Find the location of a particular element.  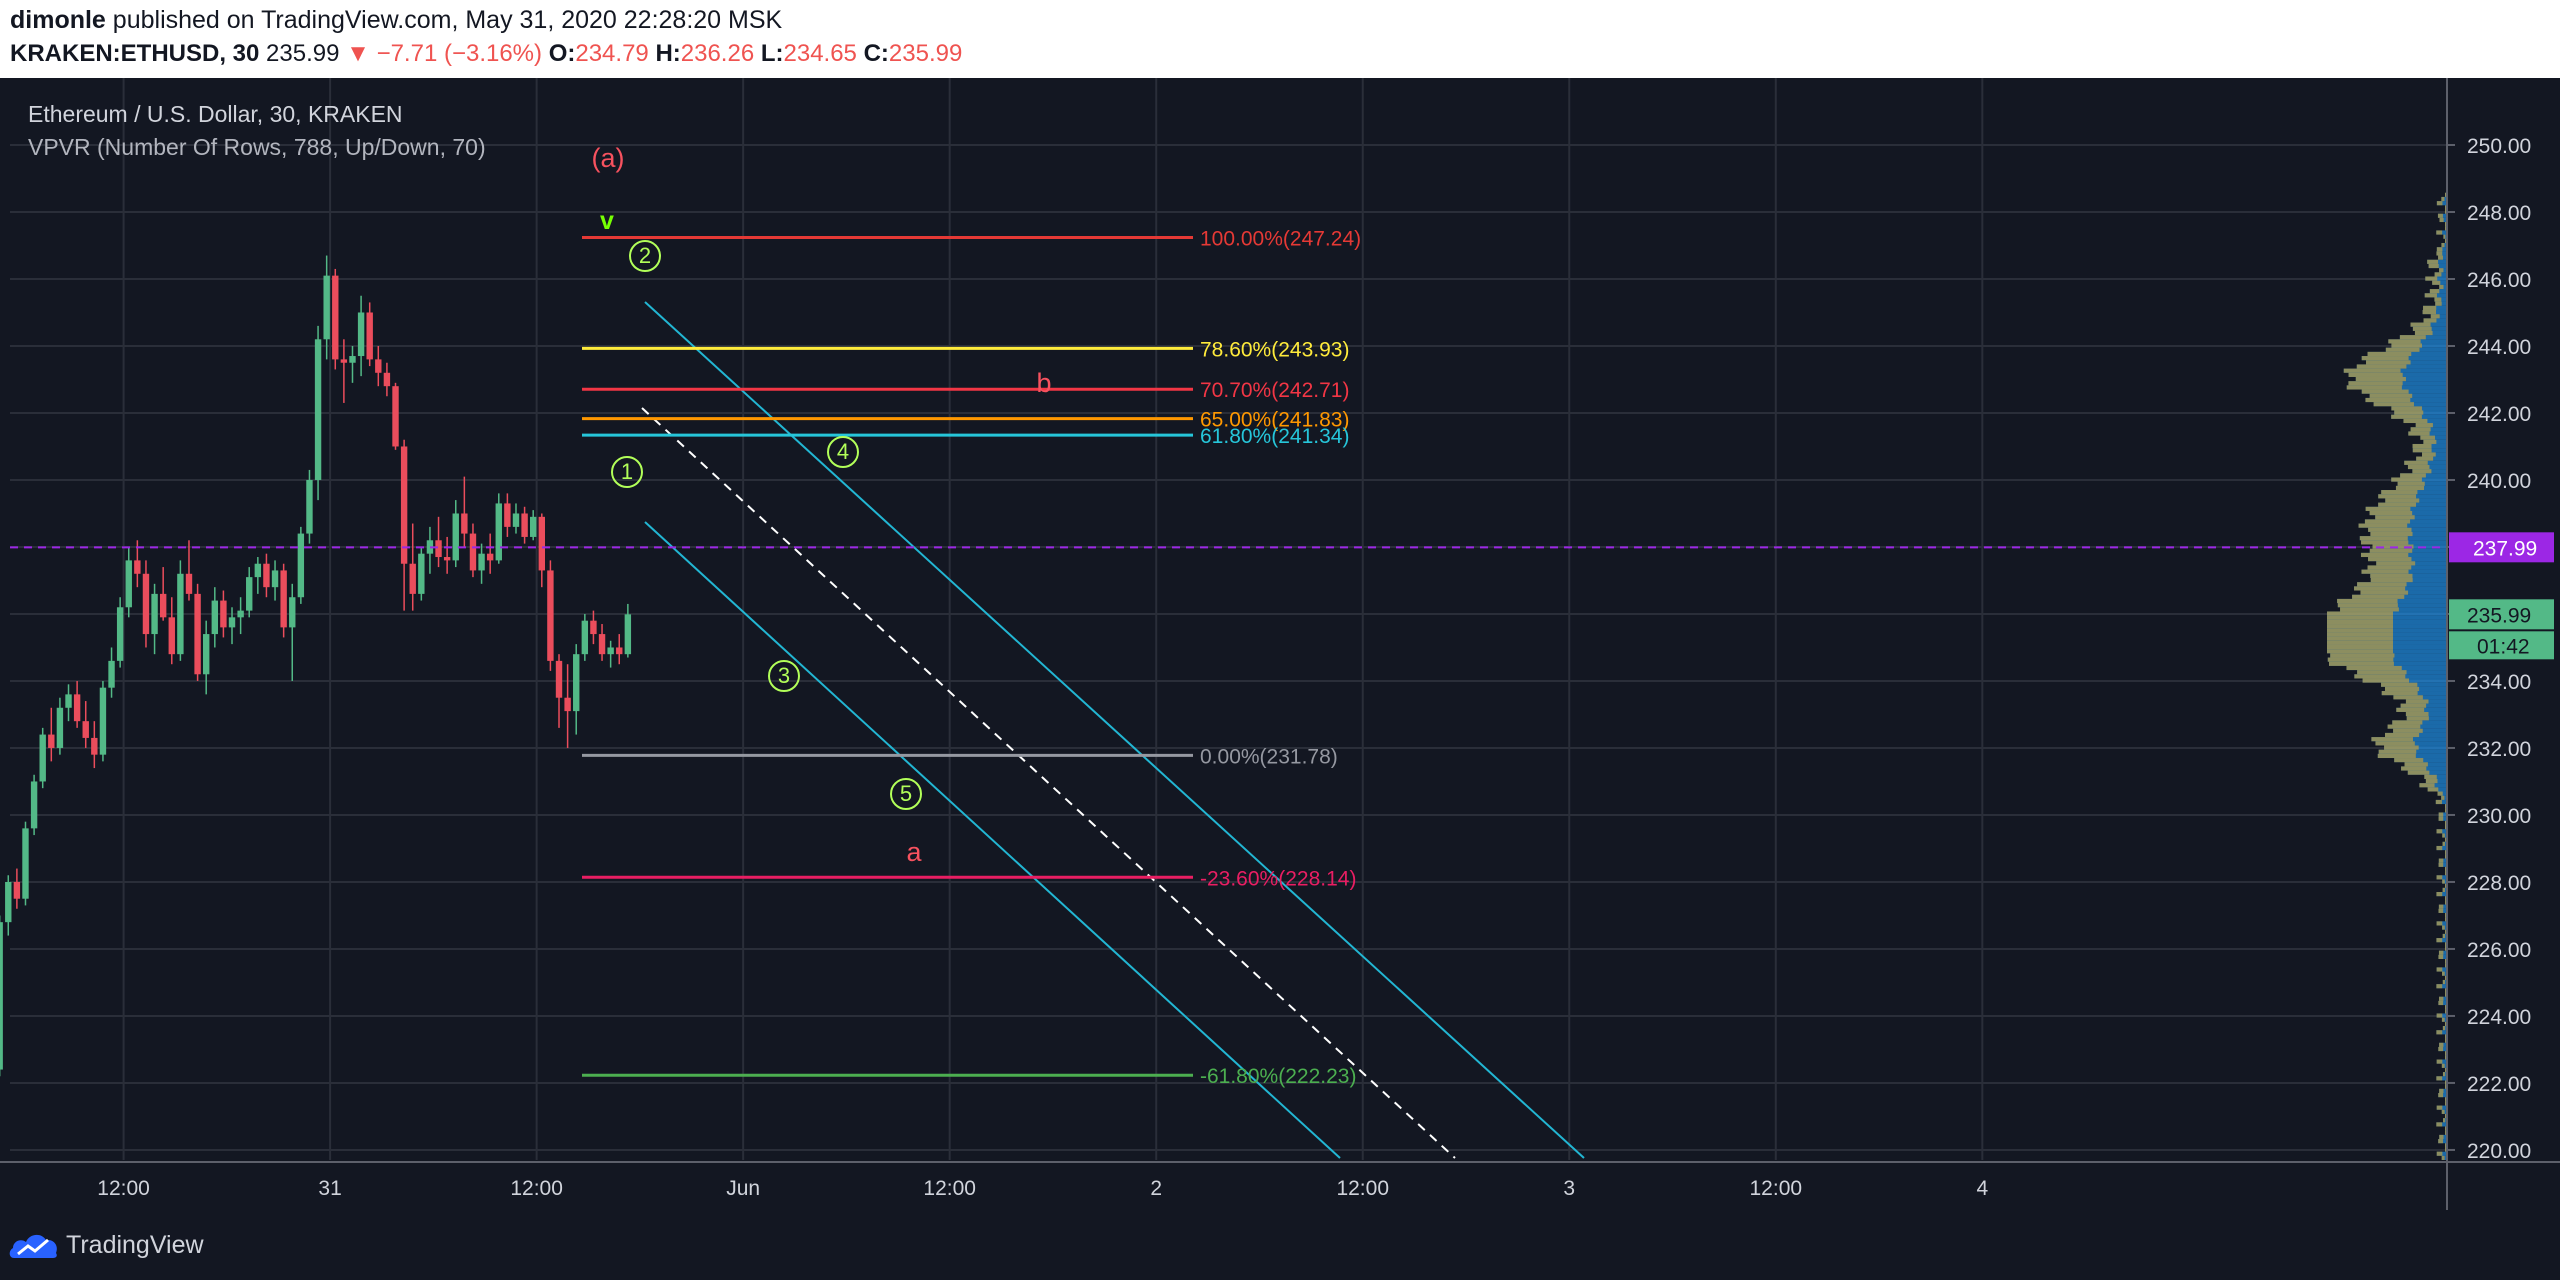

low-label: L: is located at coordinates (772, 53).